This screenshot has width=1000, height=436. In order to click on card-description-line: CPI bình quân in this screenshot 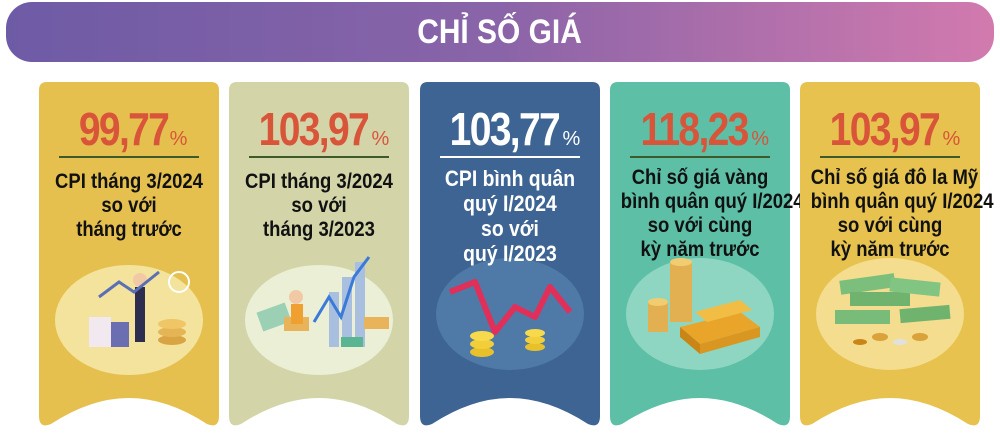, I will do `click(510, 178)`.